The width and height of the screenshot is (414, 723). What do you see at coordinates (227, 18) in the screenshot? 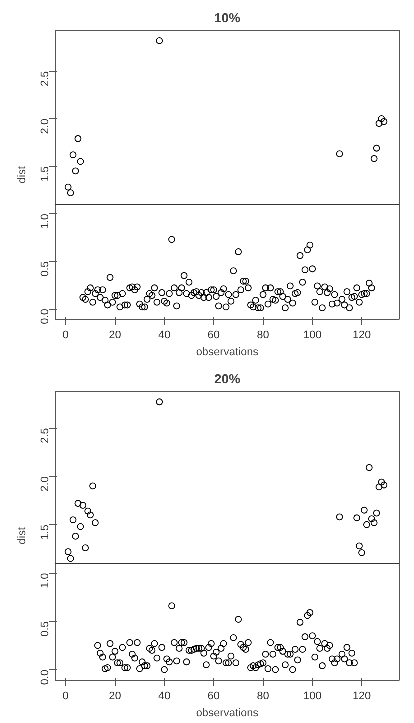
I see `chart-title: 10%` at bounding box center [227, 18].